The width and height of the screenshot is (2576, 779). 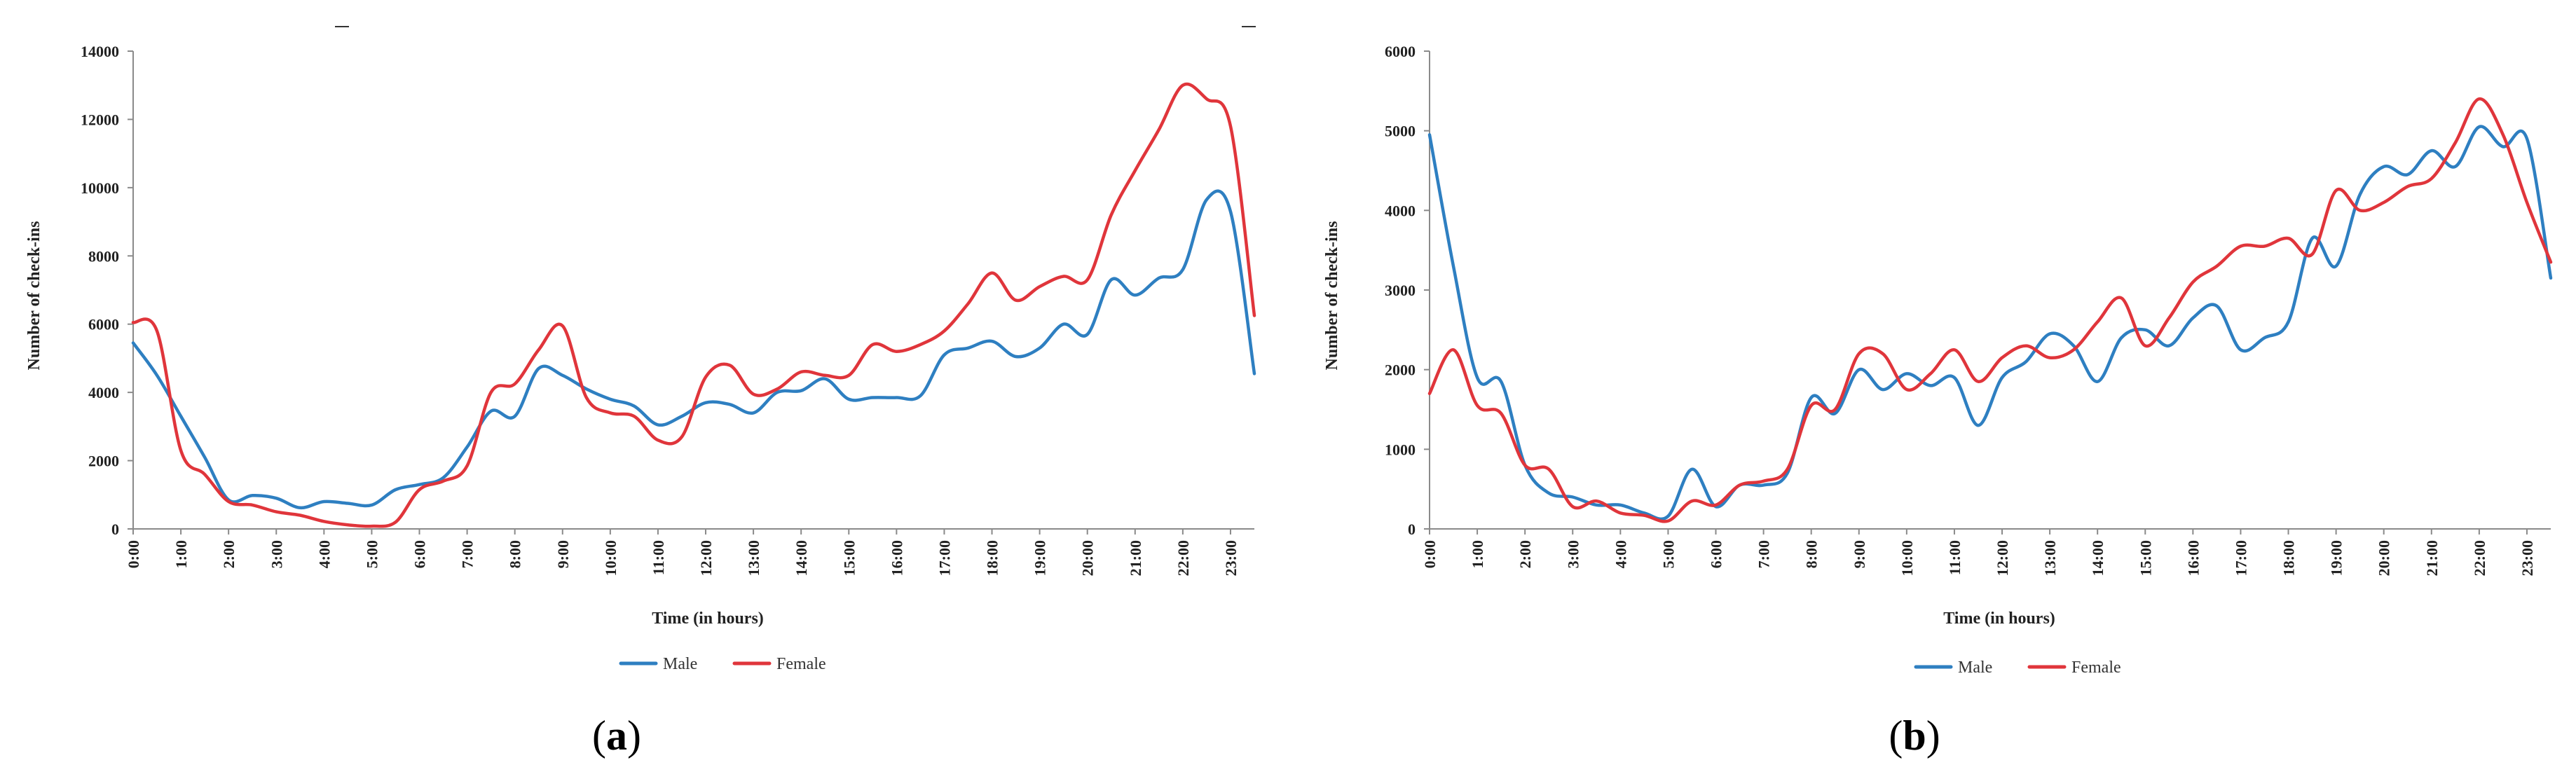 What do you see at coordinates (100, 188) in the screenshot?
I see `y-tick-label: 10000` at bounding box center [100, 188].